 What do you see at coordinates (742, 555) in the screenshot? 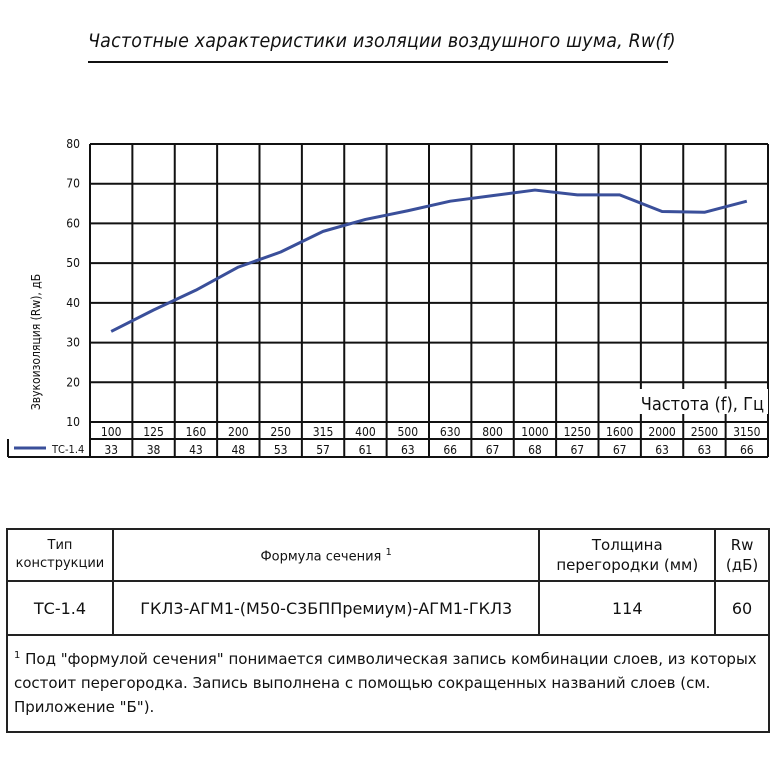
I see `header-rw: Rw (дБ)` at bounding box center [742, 555].